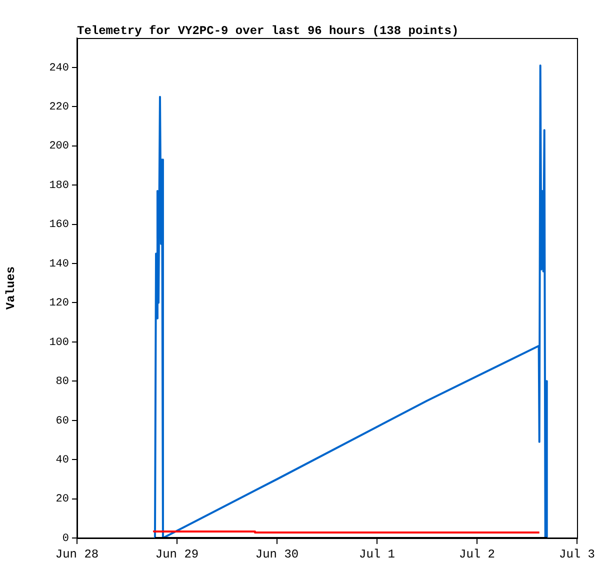 This screenshot has height=579, width=615. What do you see at coordinates (77, 554) in the screenshot?
I see `x-tick-label: Jun 28` at bounding box center [77, 554].